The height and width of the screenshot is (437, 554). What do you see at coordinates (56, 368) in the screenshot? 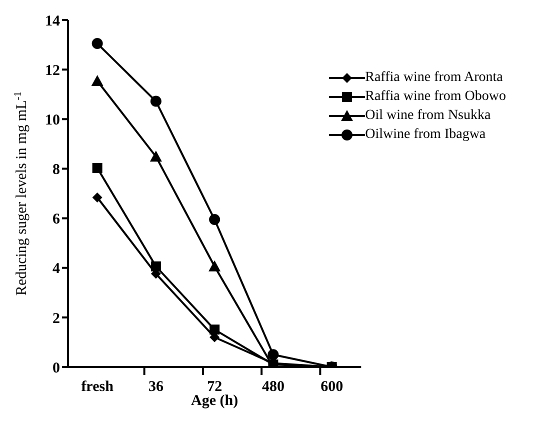
I see `y-tick-label: 0` at bounding box center [56, 368].